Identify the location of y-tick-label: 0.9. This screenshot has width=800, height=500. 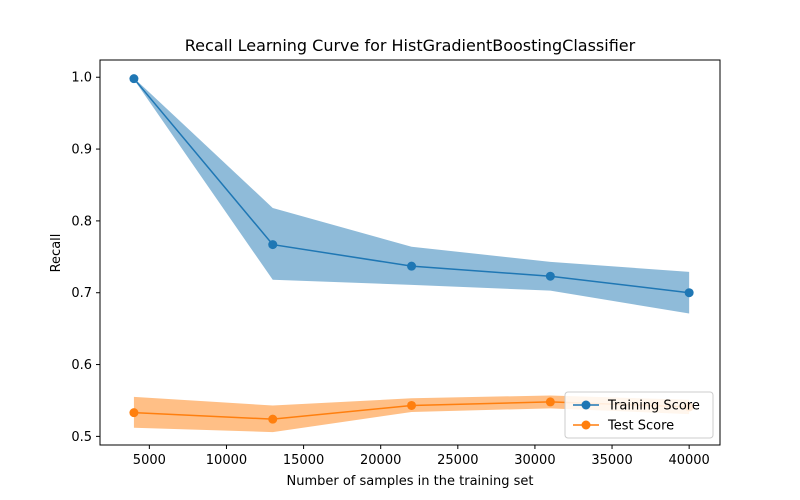
(81, 150).